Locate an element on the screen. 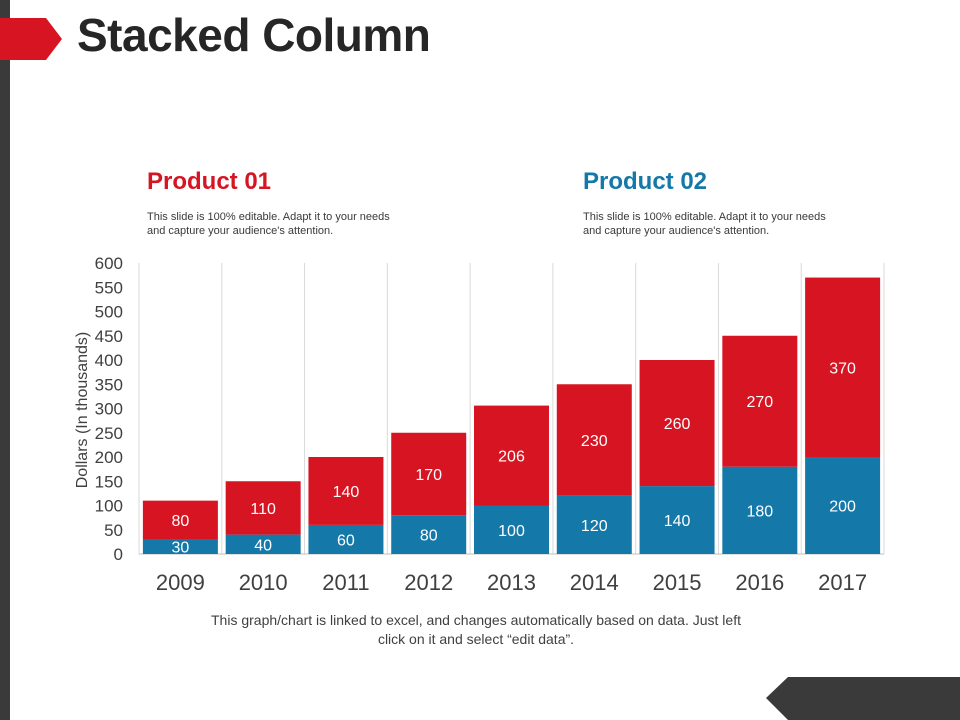 This screenshot has height=720, width=960. legend-title-product-01: Product 01 is located at coordinates (209, 181).